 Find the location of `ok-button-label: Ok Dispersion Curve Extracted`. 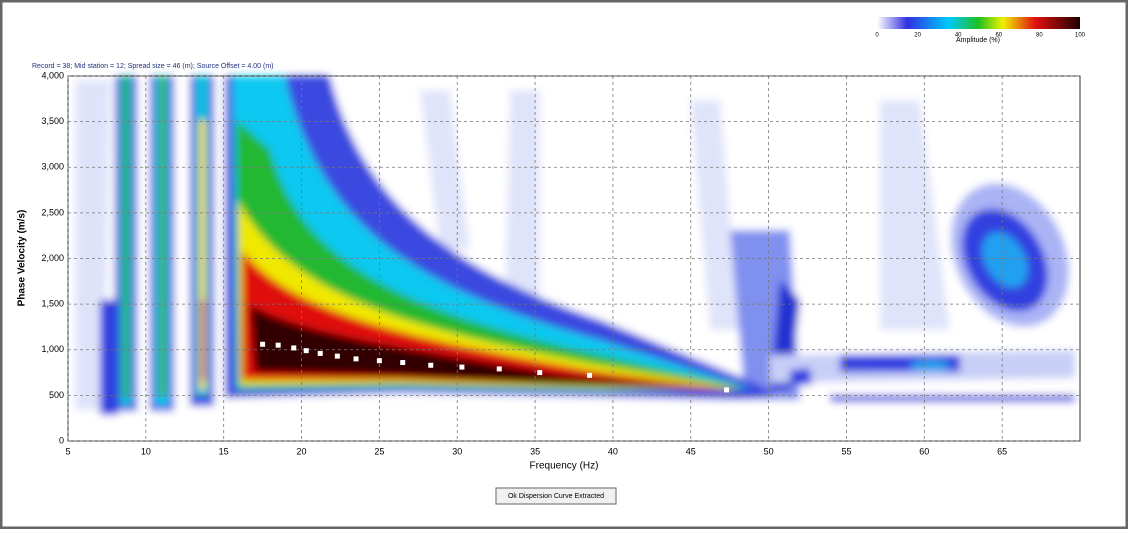

ok-button-label: Ok Dispersion Curve Extracted is located at coordinates (556, 496).